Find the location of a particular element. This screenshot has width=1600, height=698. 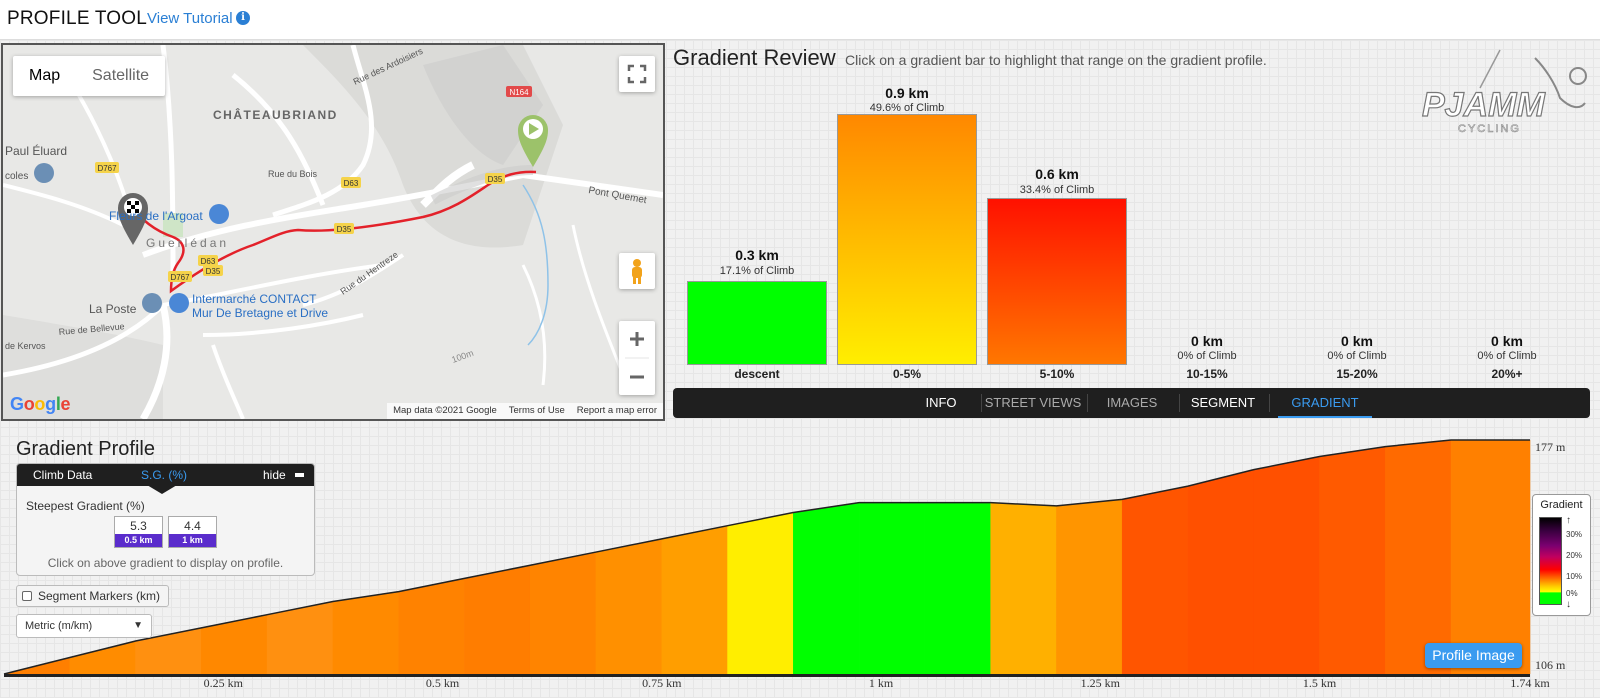

fullscreen-icon is located at coordinates (637, 74).